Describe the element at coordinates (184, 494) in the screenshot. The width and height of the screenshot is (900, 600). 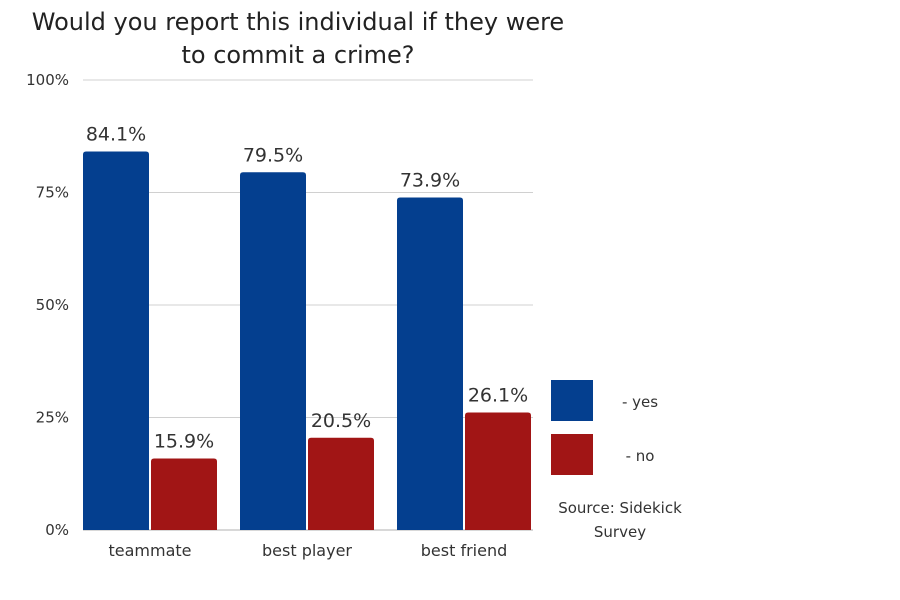
I see `bar-no-teammate` at that location.